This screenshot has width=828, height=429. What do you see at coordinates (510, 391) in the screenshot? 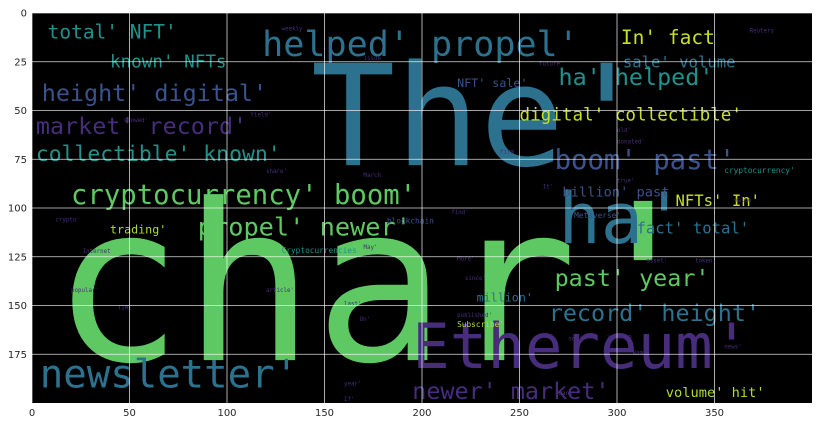
I see `word-12: newer' market'` at bounding box center [510, 391].